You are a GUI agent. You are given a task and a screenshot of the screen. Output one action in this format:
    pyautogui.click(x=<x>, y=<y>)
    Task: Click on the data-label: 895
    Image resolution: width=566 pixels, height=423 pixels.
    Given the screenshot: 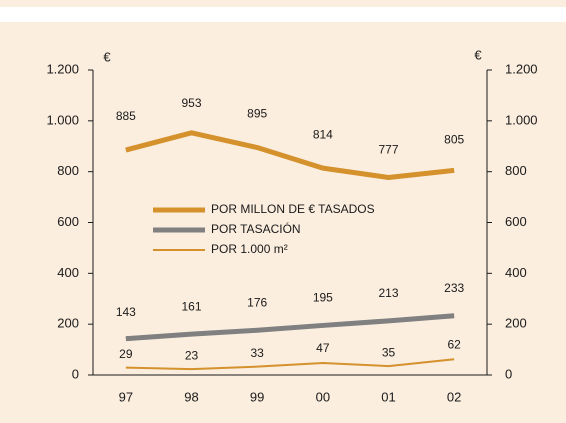 What is the action you would take?
    pyautogui.click(x=257, y=114)
    